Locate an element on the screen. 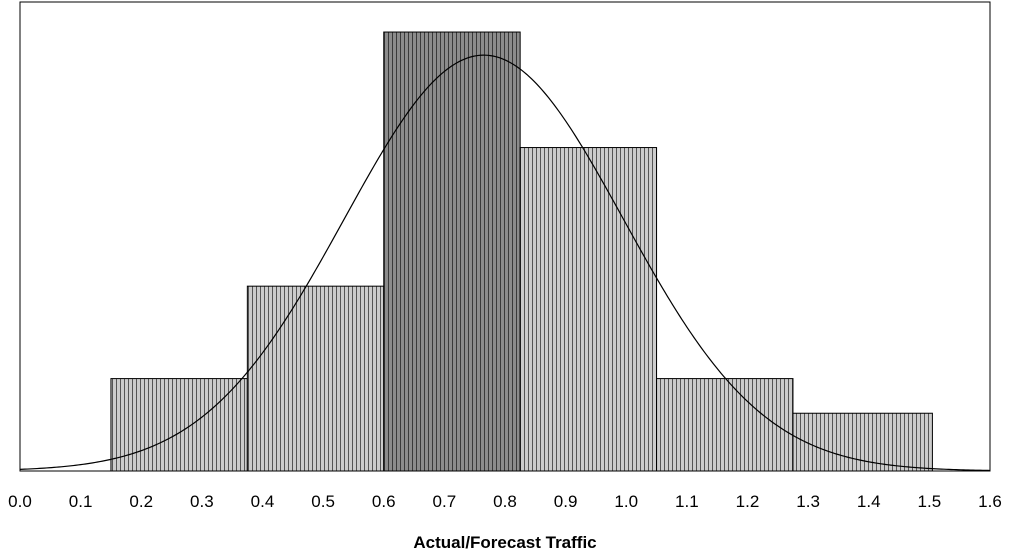 This screenshot has height=558, width=1010. x-tick-label: 0.8 is located at coordinates (505, 501).